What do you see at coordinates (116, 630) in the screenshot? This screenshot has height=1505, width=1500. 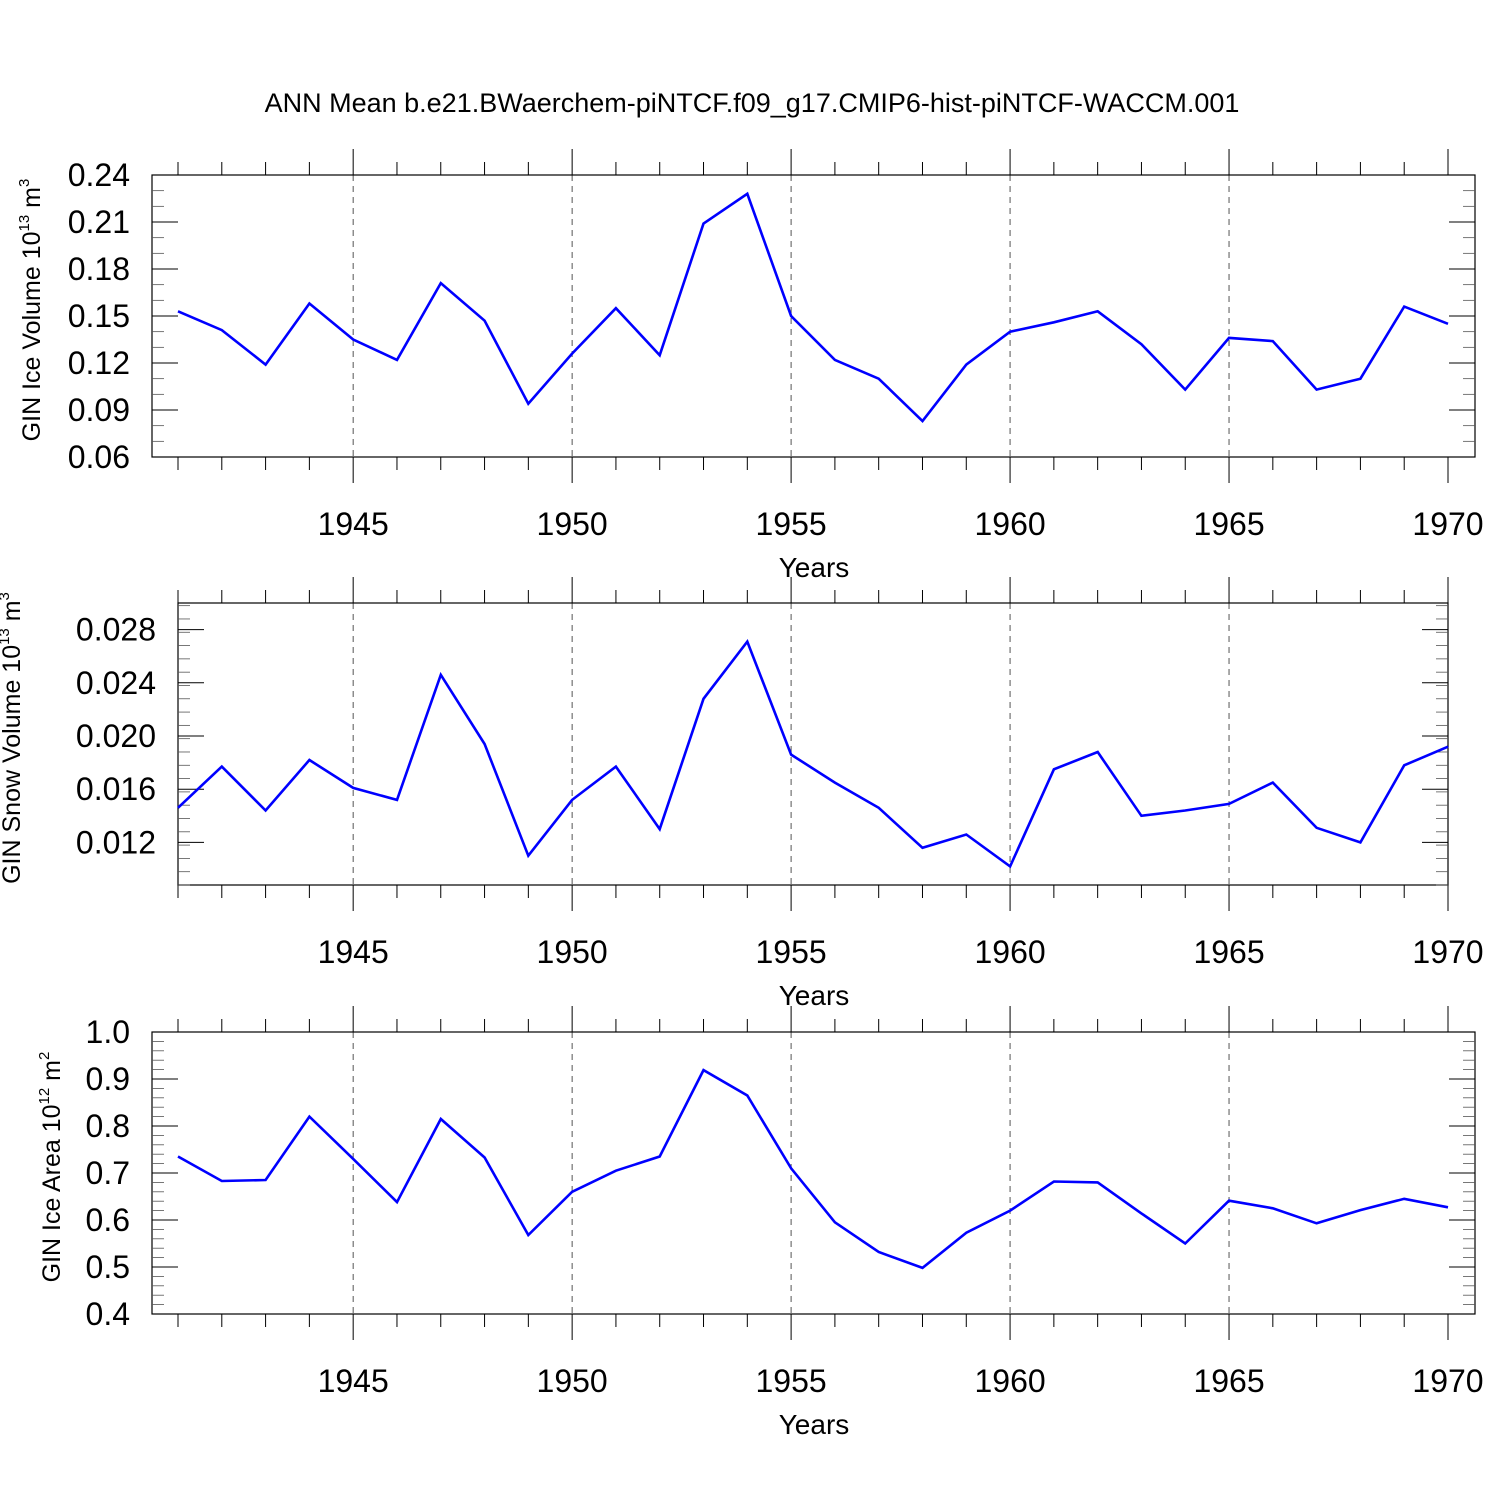 I see `y-tick-label: 0.028` at bounding box center [116, 630].